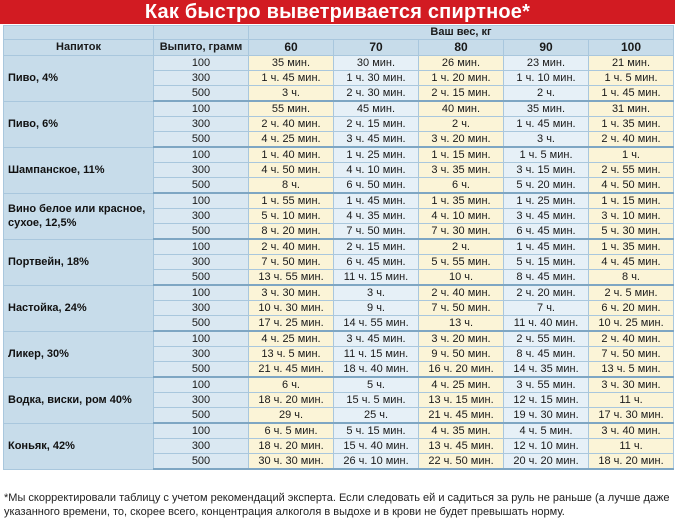 The width and height of the screenshot is (675, 520). What do you see at coordinates (376, 323) in the screenshot?
I see `time-cell: 14 ч. 55 мин.` at bounding box center [376, 323].